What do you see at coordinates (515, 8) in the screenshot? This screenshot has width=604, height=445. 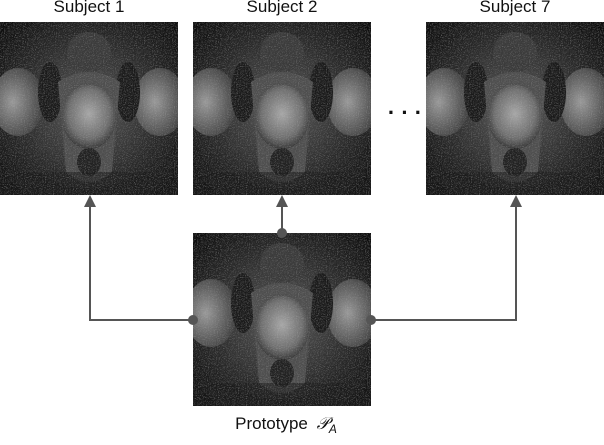 I see `panel-title: Subject 7` at bounding box center [515, 8].